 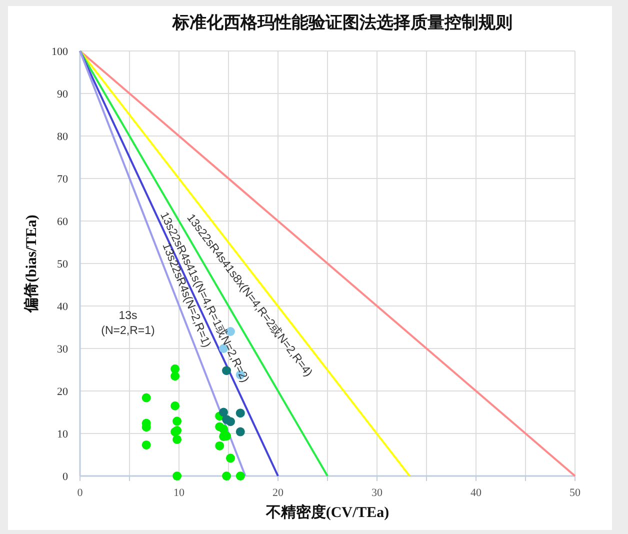 What do you see at coordinates (342, 22) in the screenshot?
I see `chart-title: 标准化西格玛性能验证图法选择质量控制规则` at bounding box center [342, 22].